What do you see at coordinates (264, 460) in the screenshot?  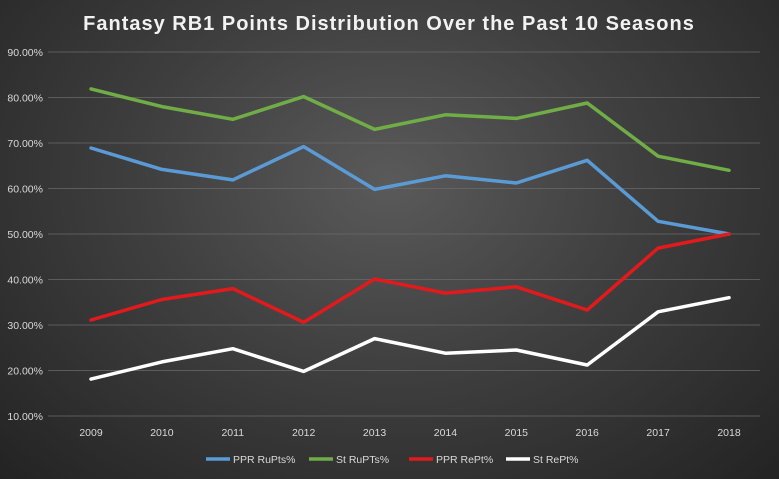 I see `legend-label: PPR RuPts%` at bounding box center [264, 460].